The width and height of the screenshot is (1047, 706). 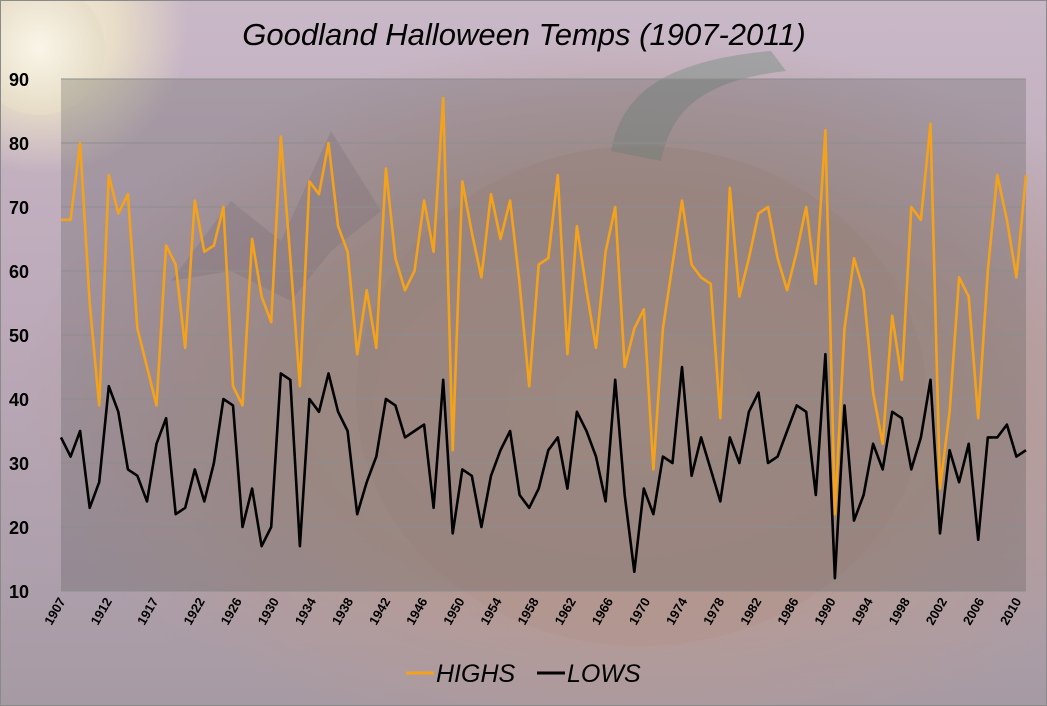 I want to click on y-tick-label: 20, so click(x=19, y=528).